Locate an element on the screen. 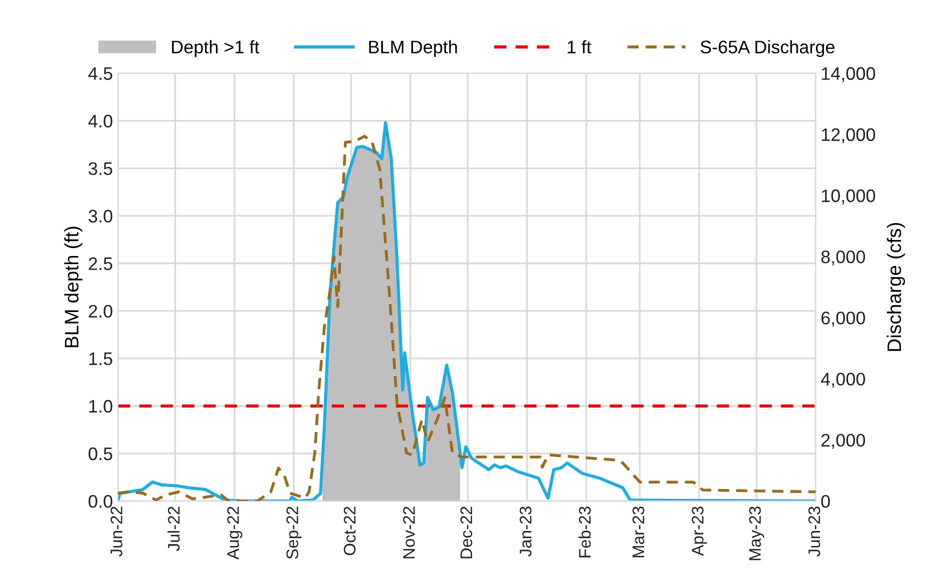  x-tick-label: Jul-22 is located at coordinates (173, 529).